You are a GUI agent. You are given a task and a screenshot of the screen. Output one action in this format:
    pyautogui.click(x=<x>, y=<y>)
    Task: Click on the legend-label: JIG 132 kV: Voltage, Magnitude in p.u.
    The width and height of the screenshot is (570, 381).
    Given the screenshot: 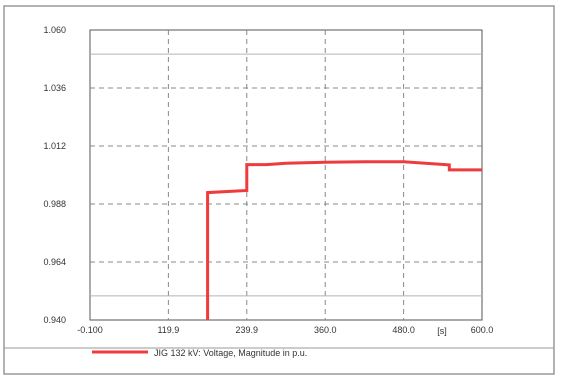 What is the action you would take?
    pyautogui.click(x=230, y=353)
    